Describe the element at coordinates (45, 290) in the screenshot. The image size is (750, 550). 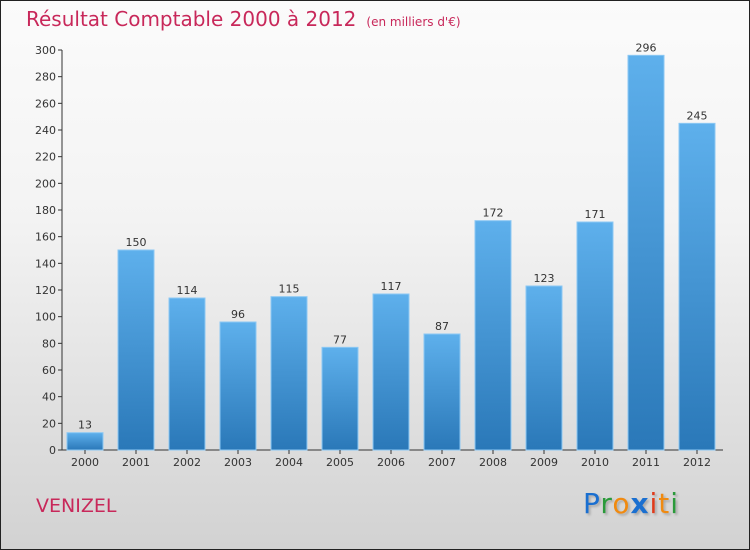
I see `y-tick-label: 120` at that location.